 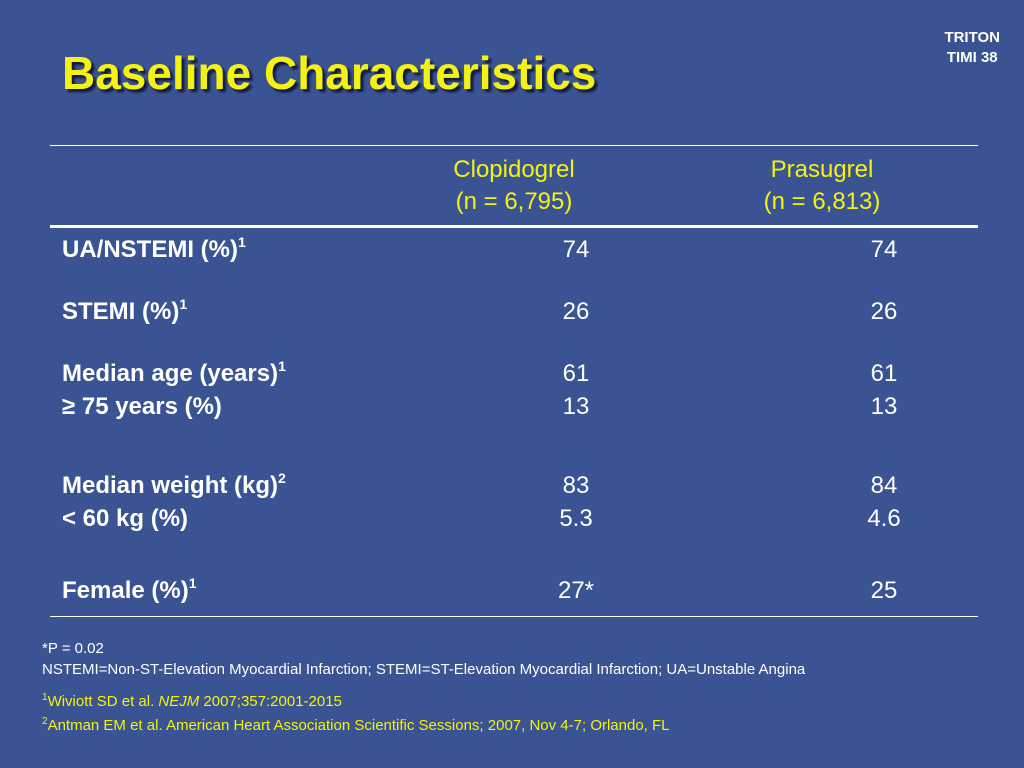 I want to click on column-name: Clopidogrel, so click(x=514, y=169).